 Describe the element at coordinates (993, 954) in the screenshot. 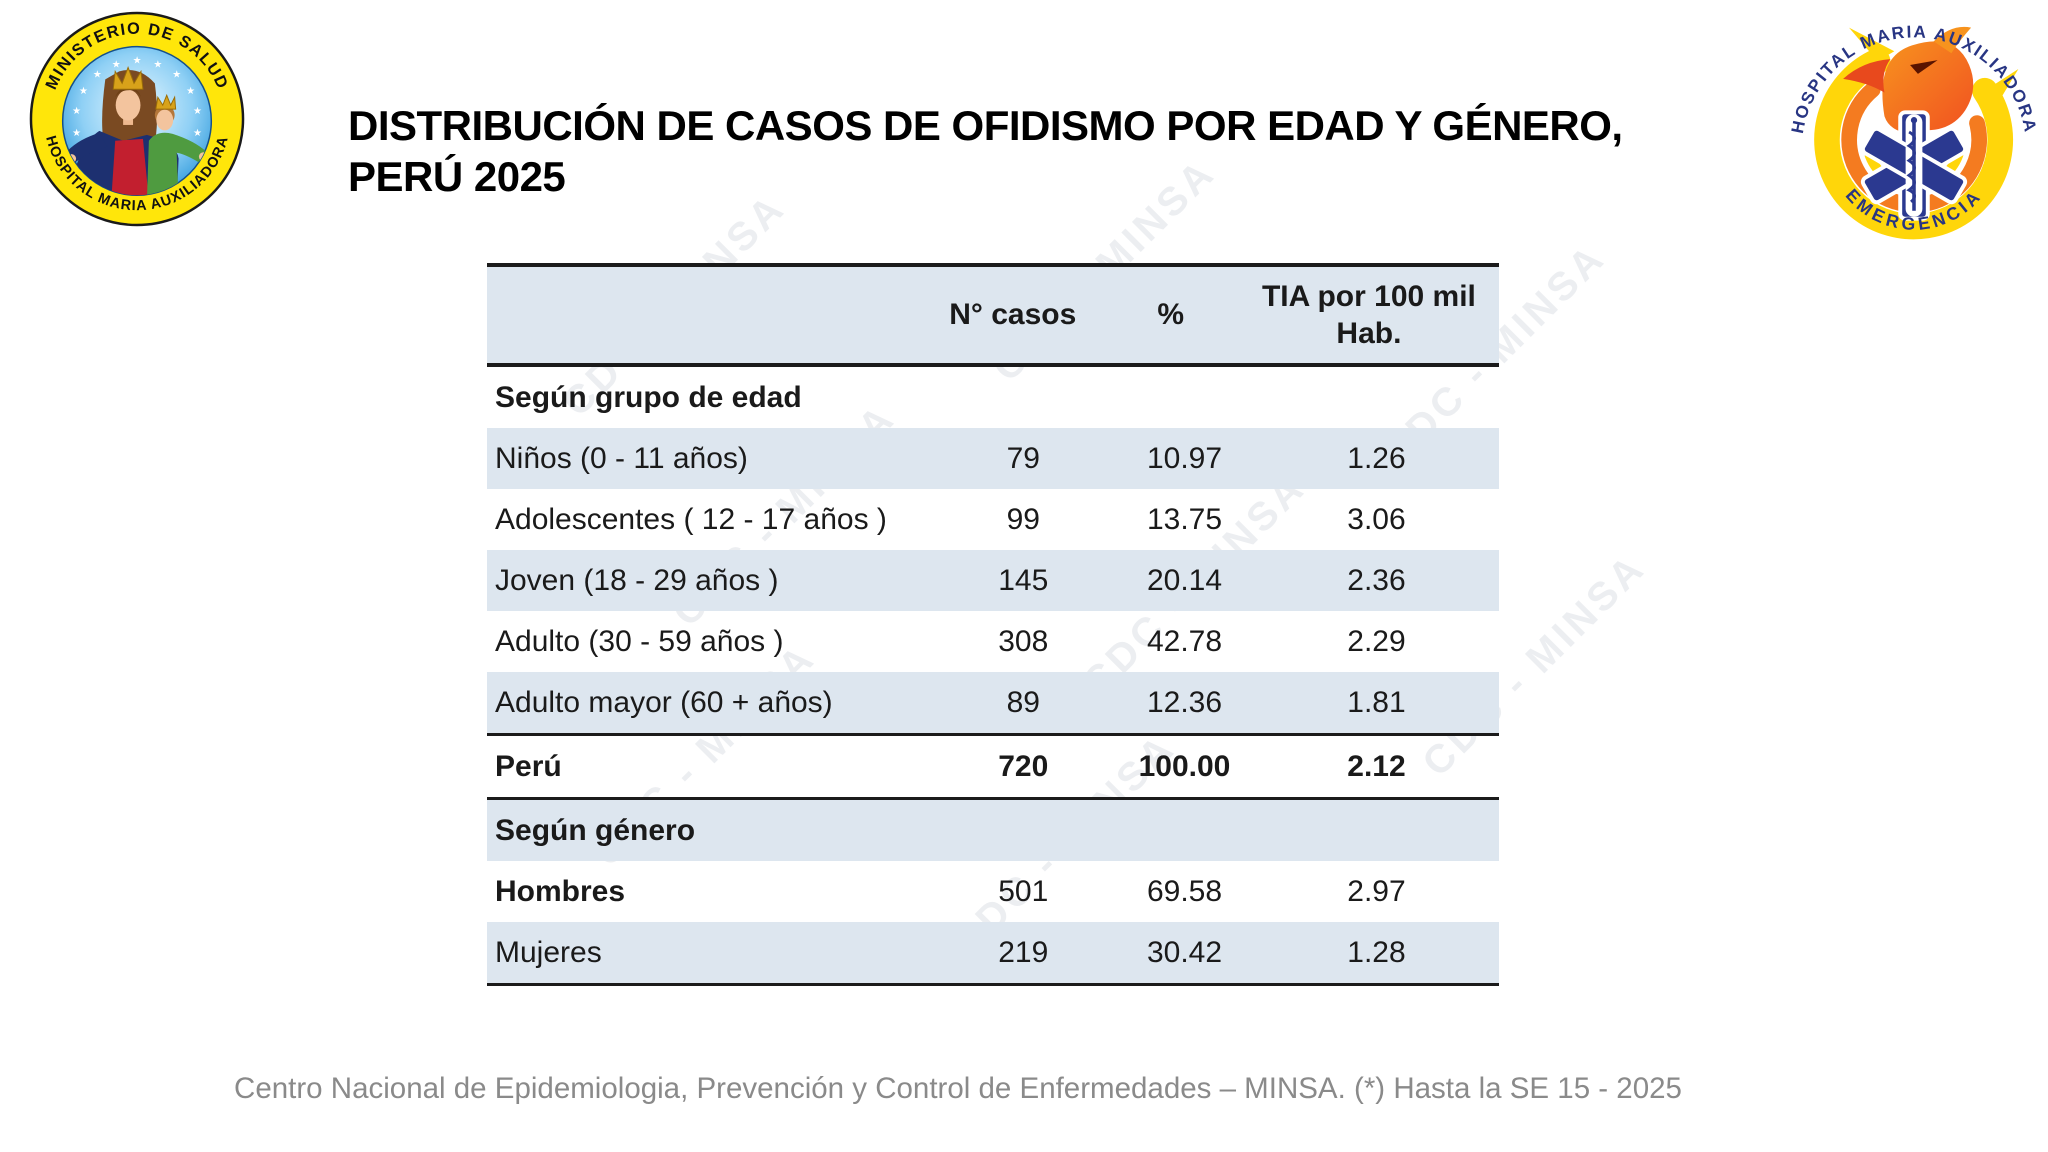

I see `table-row: Mujeres 219 30.42 1.28` at that location.